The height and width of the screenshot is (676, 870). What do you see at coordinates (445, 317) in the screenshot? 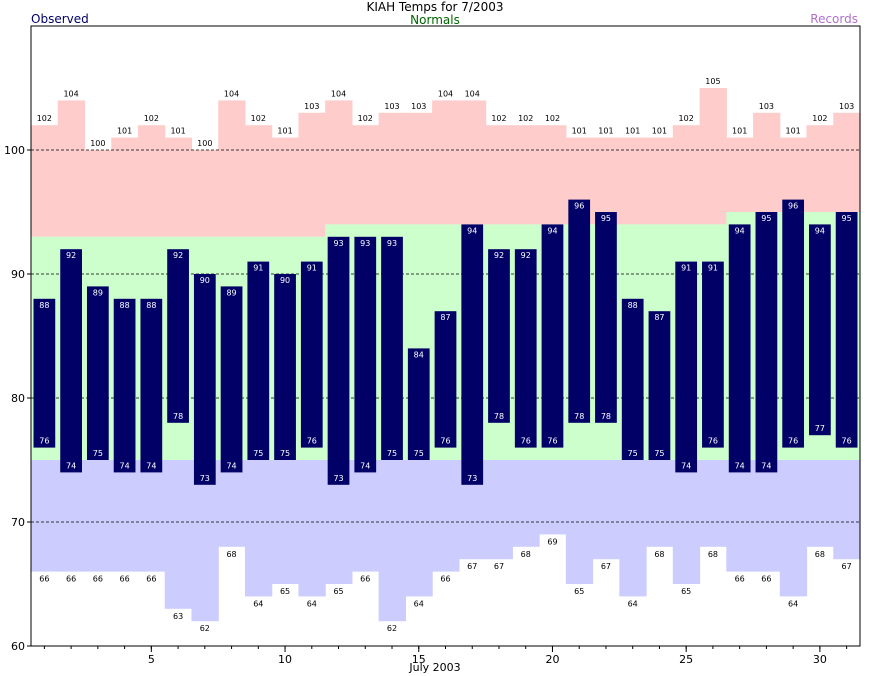
I see `observed-high-label: 87` at bounding box center [445, 317].